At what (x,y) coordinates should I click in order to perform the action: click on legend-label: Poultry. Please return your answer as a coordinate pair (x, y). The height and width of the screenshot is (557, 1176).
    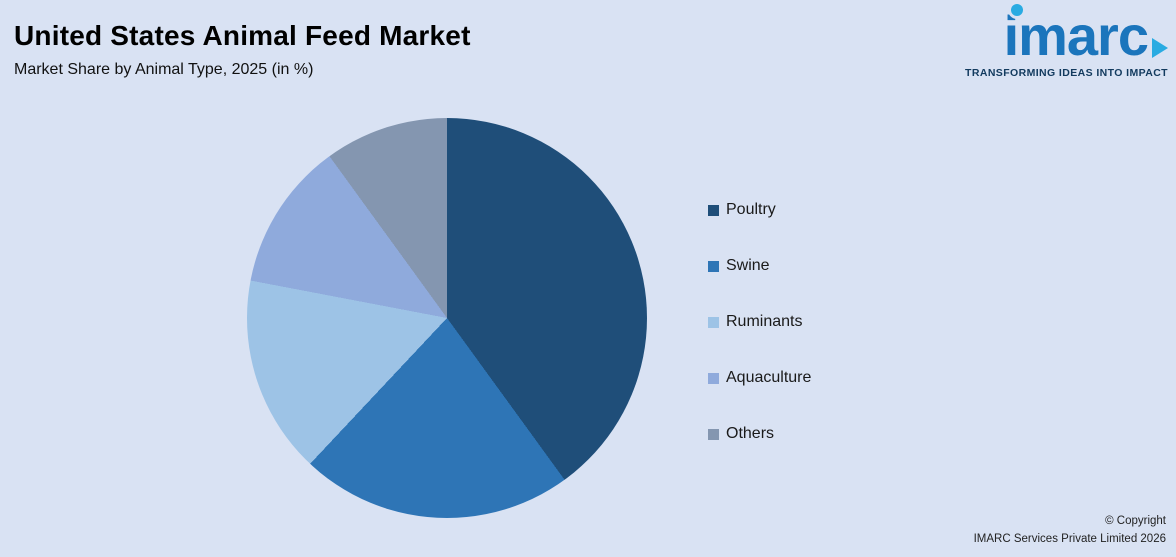
    Looking at the image, I should click on (751, 209).